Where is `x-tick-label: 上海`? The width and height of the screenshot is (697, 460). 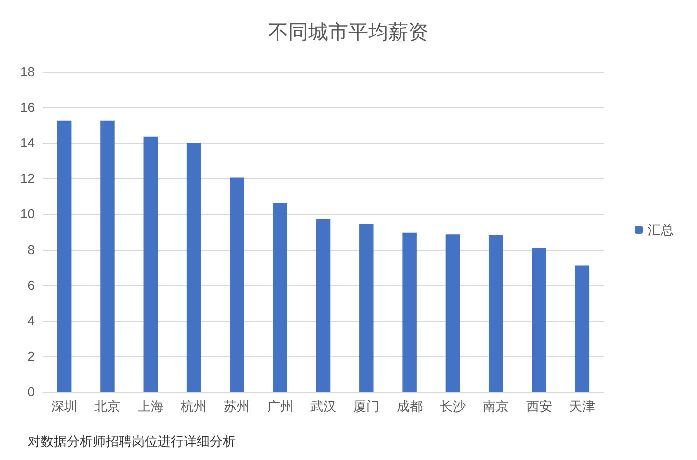 x-tick-label: 上海 is located at coordinates (151, 406).